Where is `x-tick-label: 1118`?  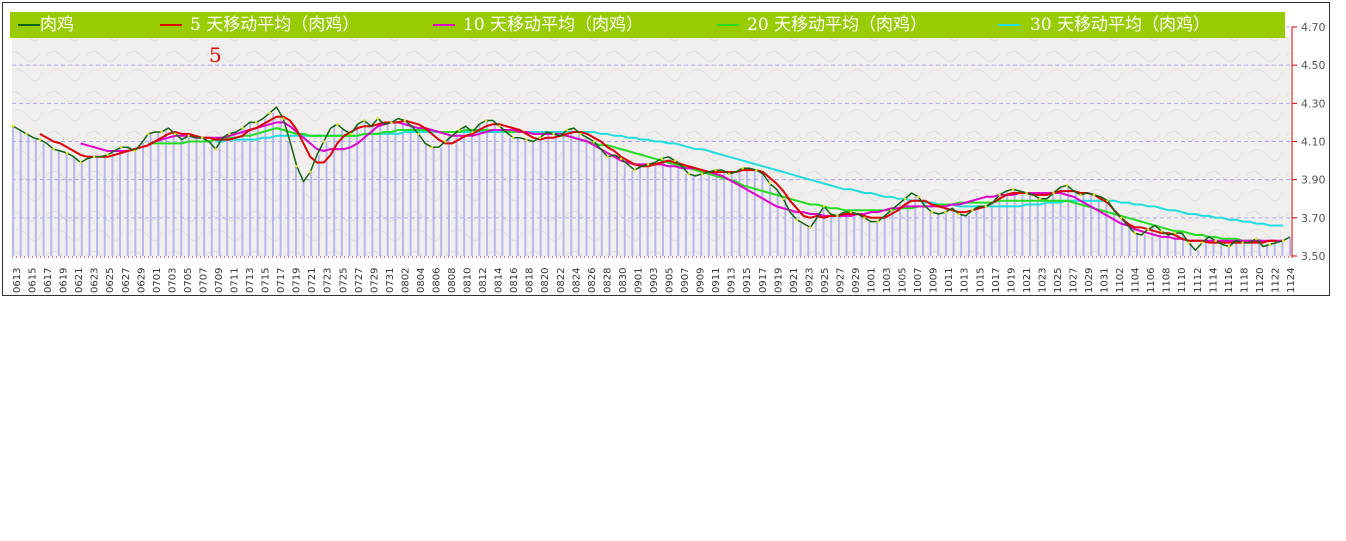
x-tick-label: 1118 is located at coordinates (1244, 280).